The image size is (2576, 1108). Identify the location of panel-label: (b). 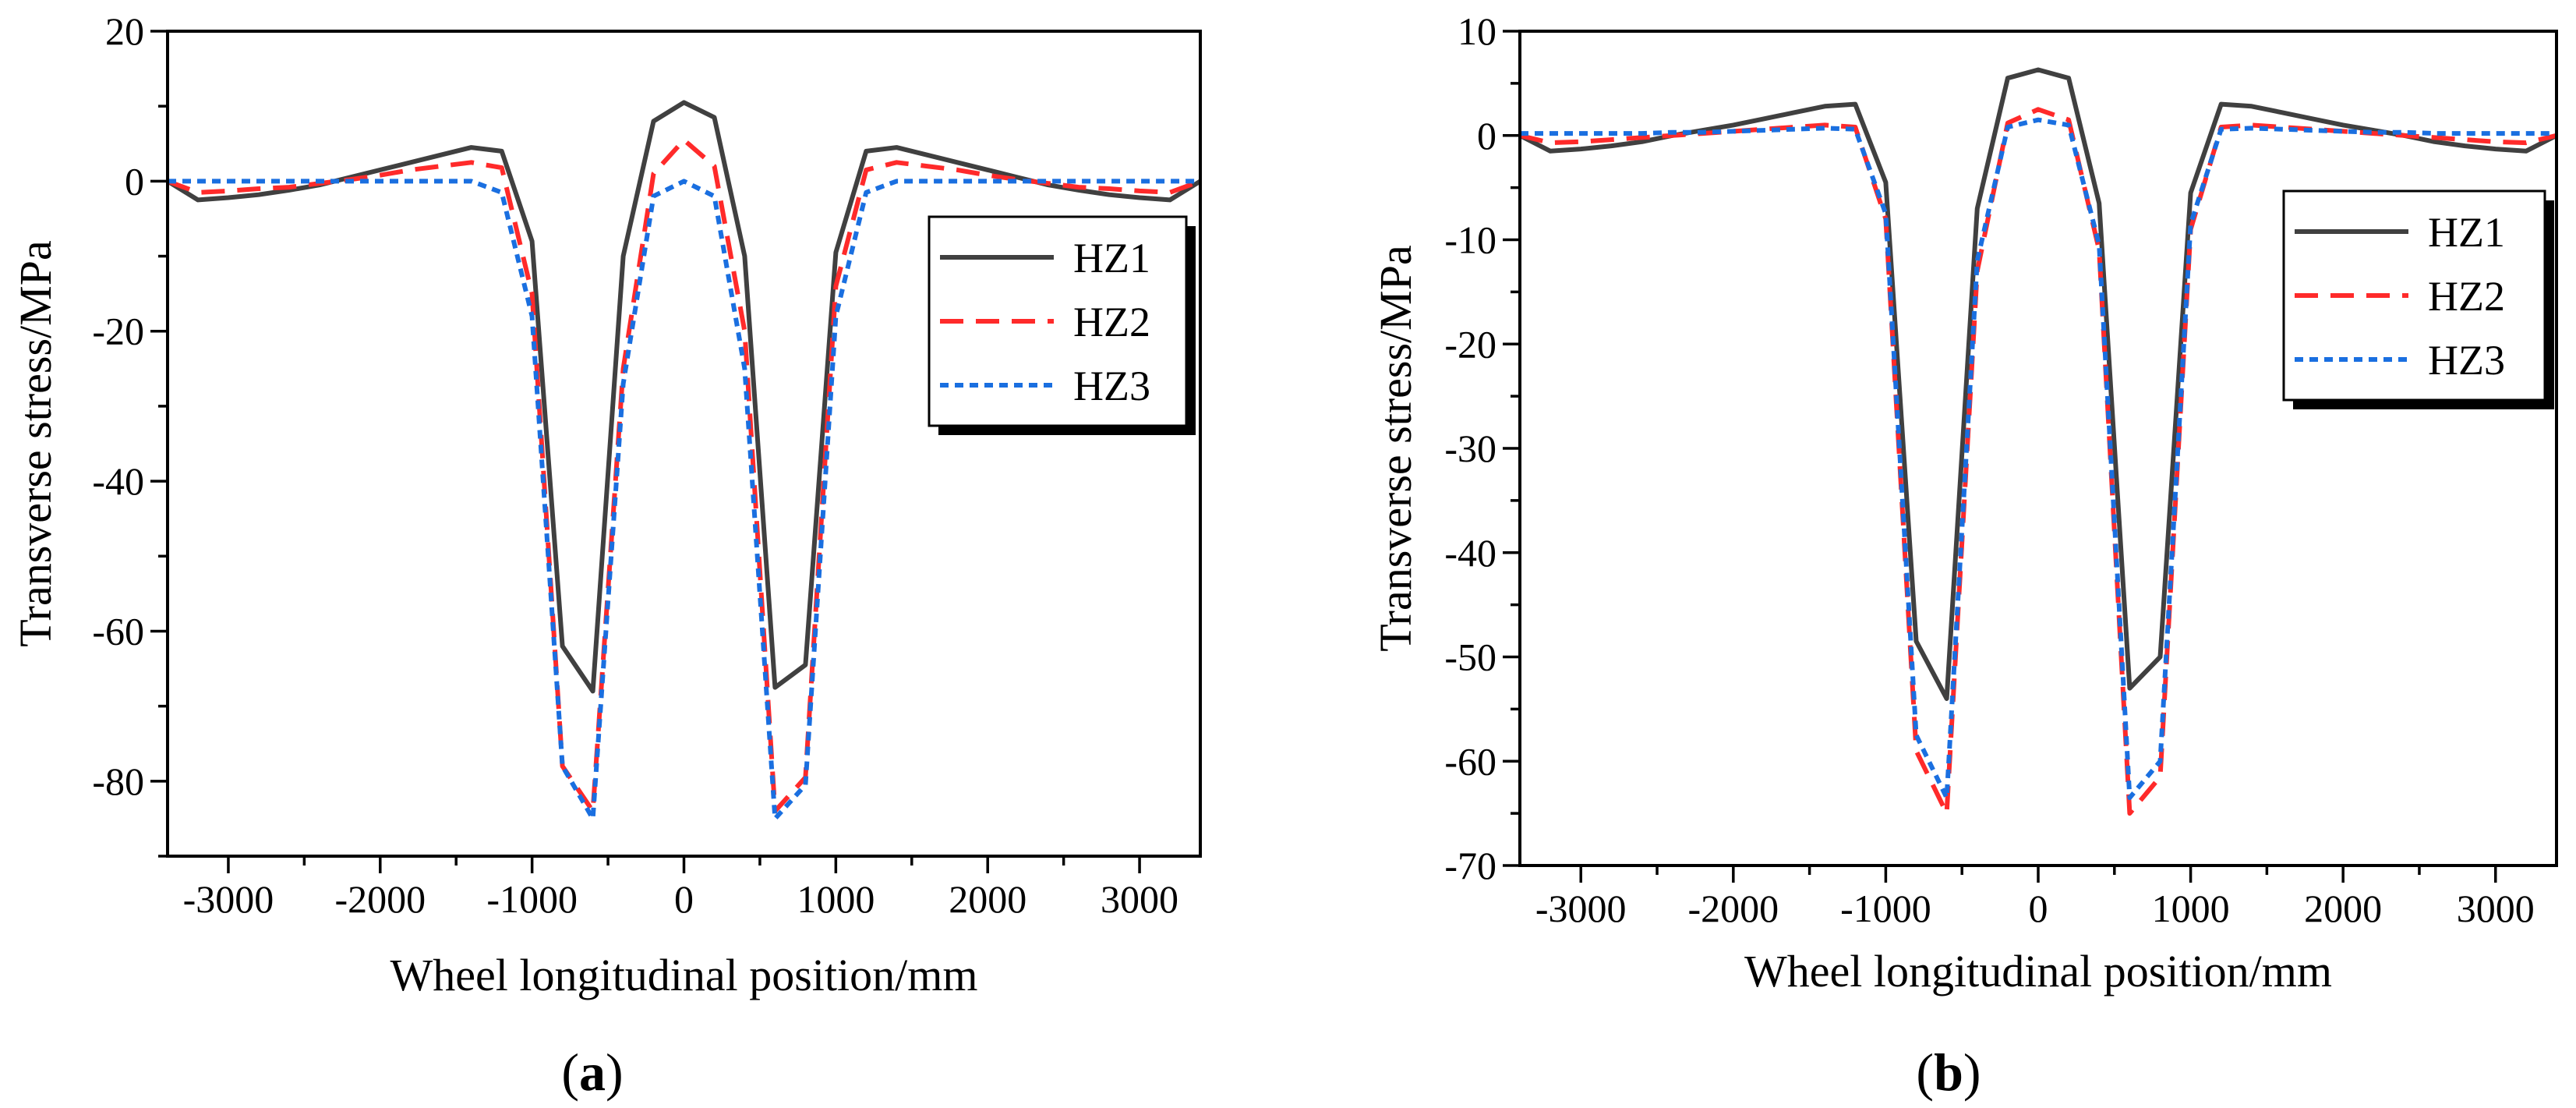
(1948, 1072).